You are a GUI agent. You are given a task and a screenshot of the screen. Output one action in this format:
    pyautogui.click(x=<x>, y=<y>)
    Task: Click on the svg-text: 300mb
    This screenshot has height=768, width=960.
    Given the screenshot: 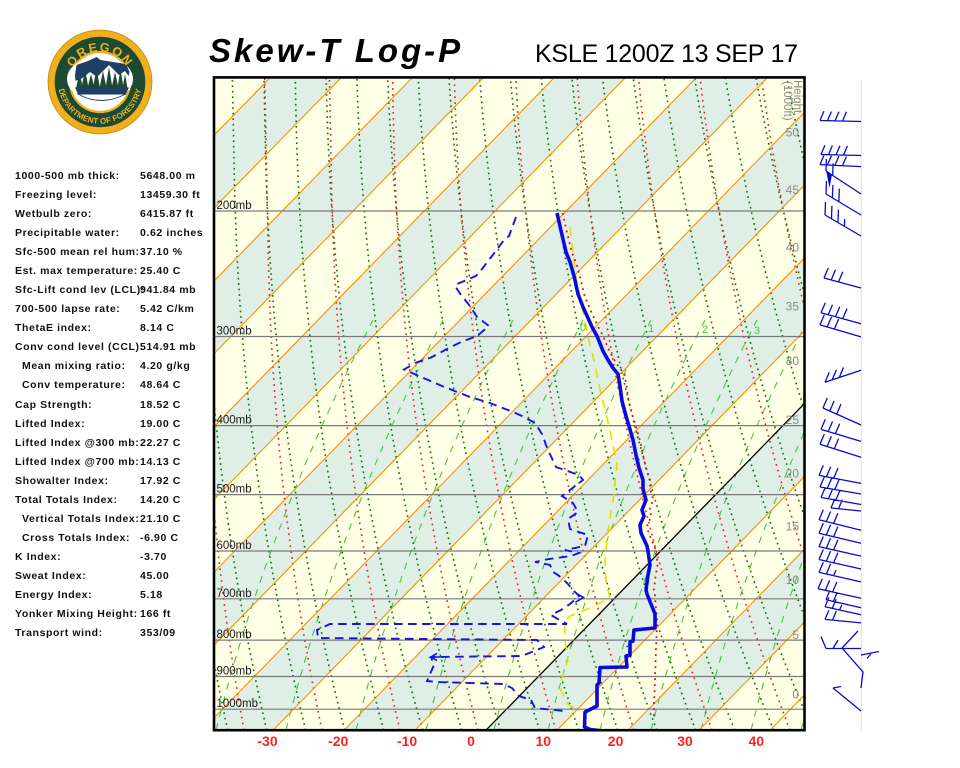 What is the action you would take?
    pyautogui.click(x=234, y=332)
    